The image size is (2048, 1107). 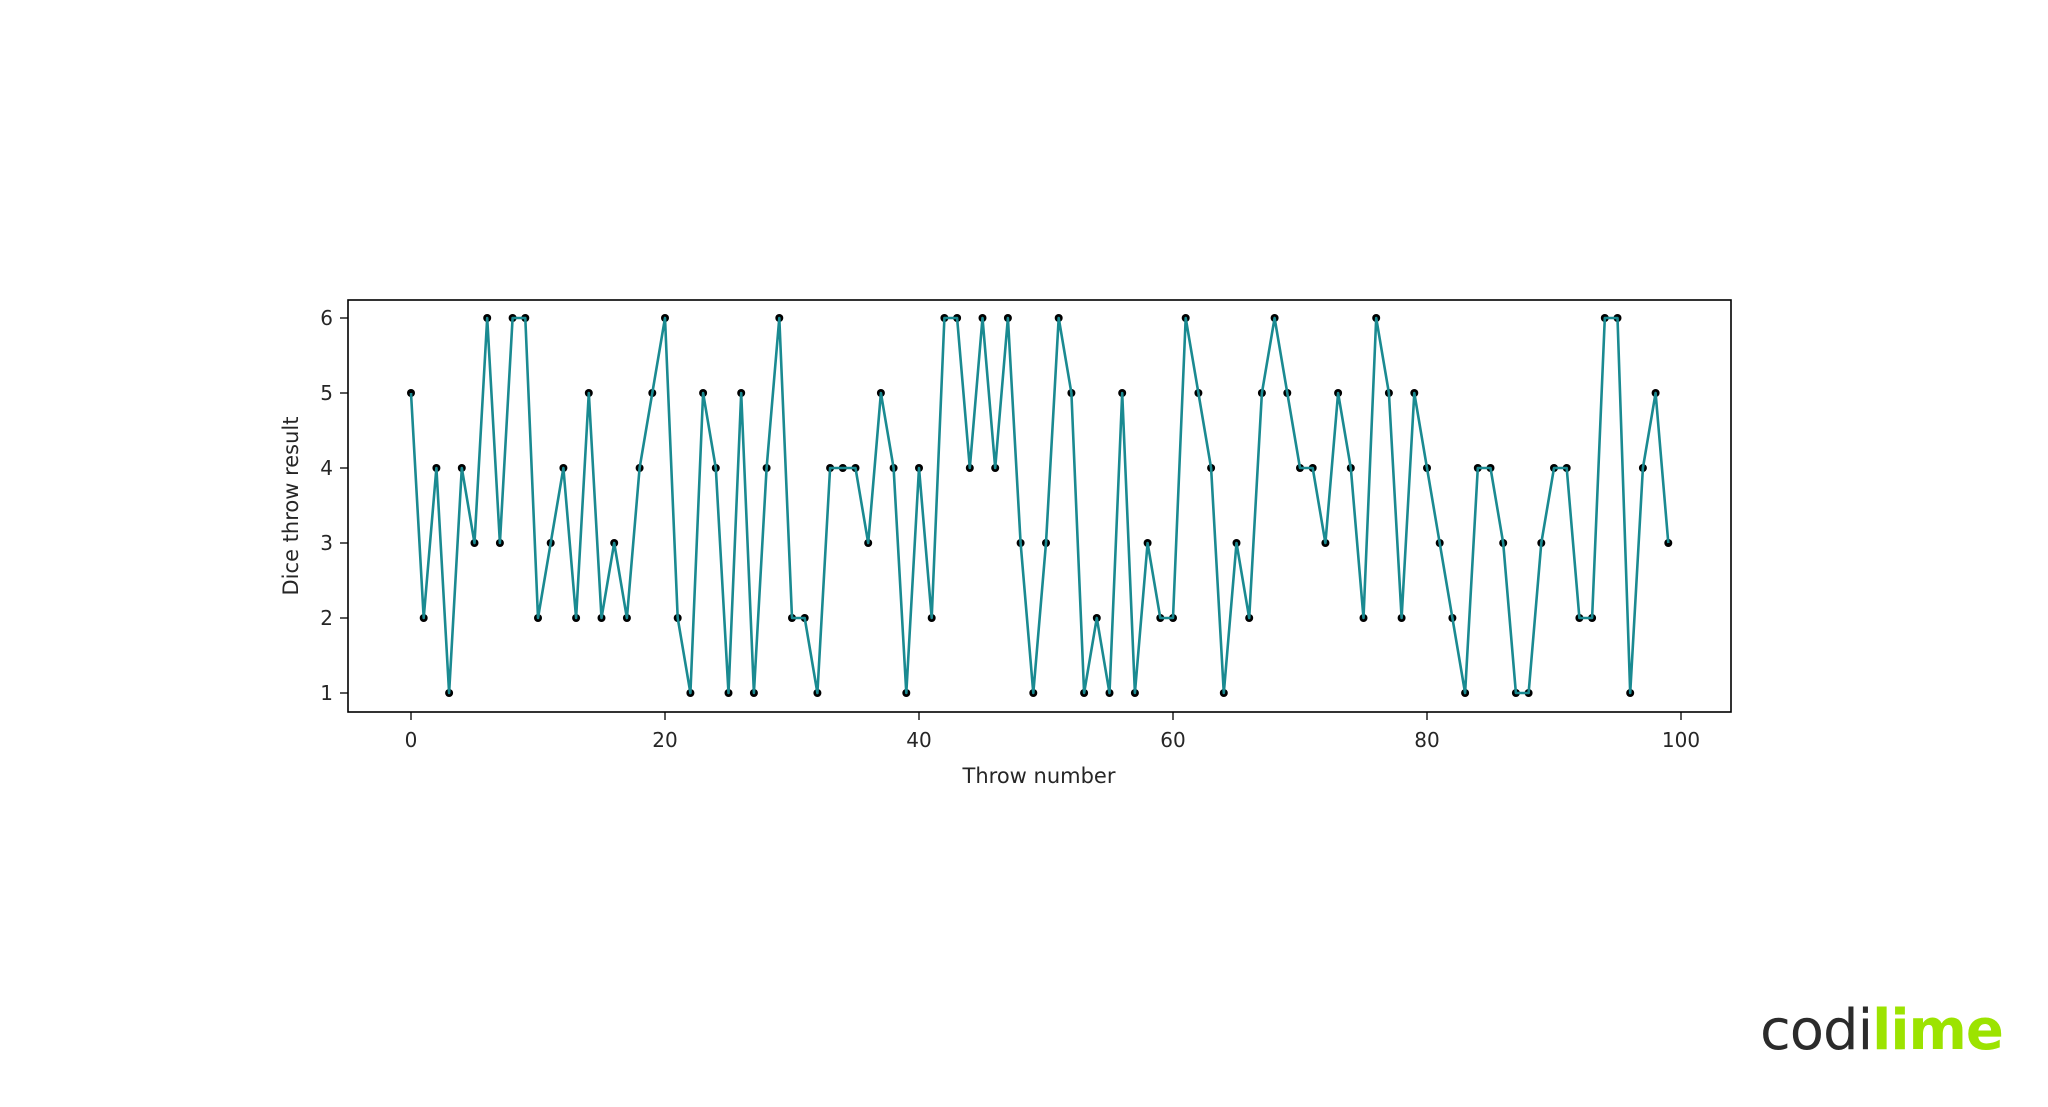 I want to click on y-tick-label: 1, so click(x=326, y=693).